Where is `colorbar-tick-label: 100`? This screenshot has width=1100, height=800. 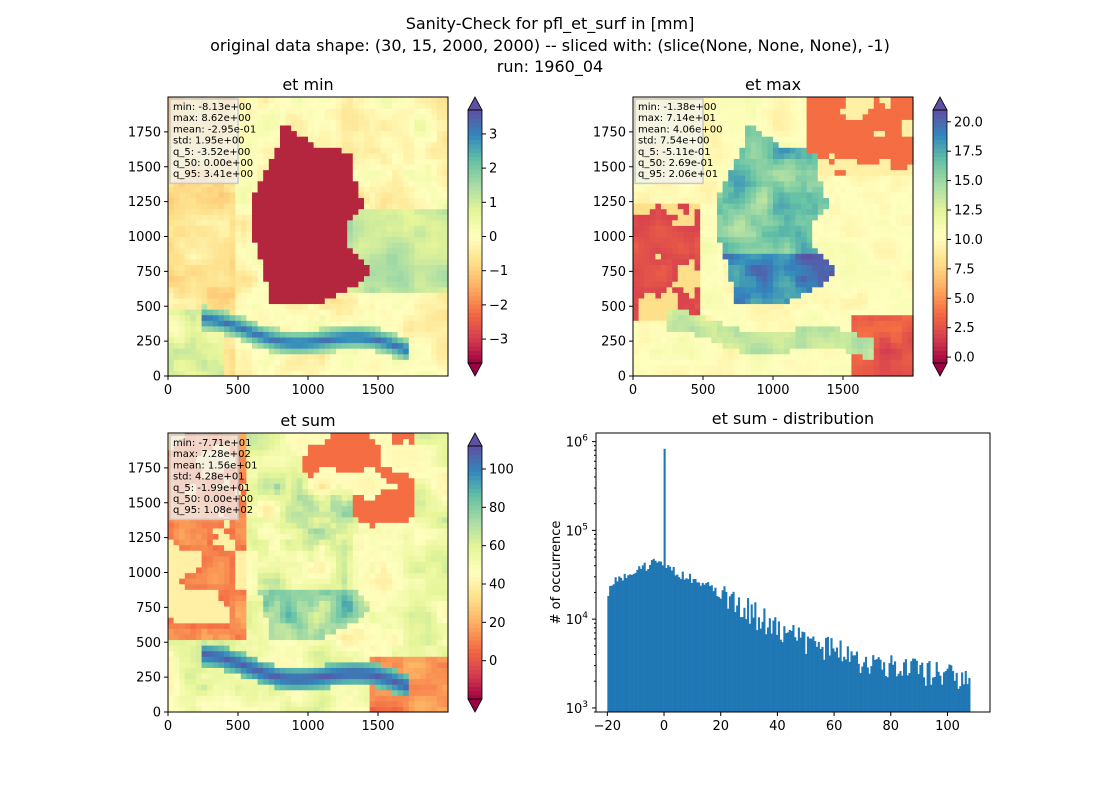 colorbar-tick-label: 100 is located at coordinates (501, 470).